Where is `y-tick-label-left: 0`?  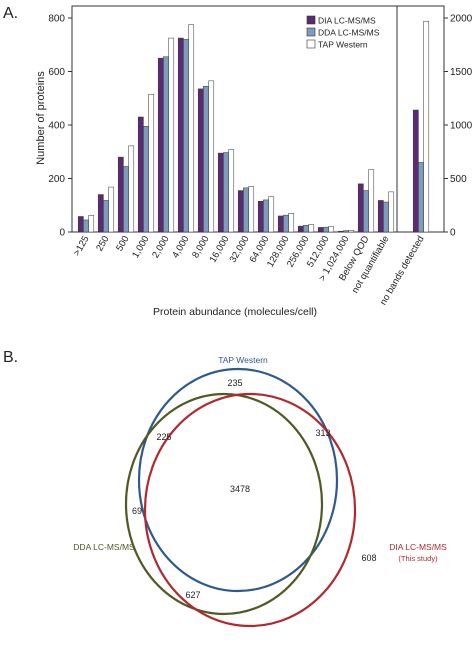
y-tick-label-left: 0 is located at coordinates (62, 233).